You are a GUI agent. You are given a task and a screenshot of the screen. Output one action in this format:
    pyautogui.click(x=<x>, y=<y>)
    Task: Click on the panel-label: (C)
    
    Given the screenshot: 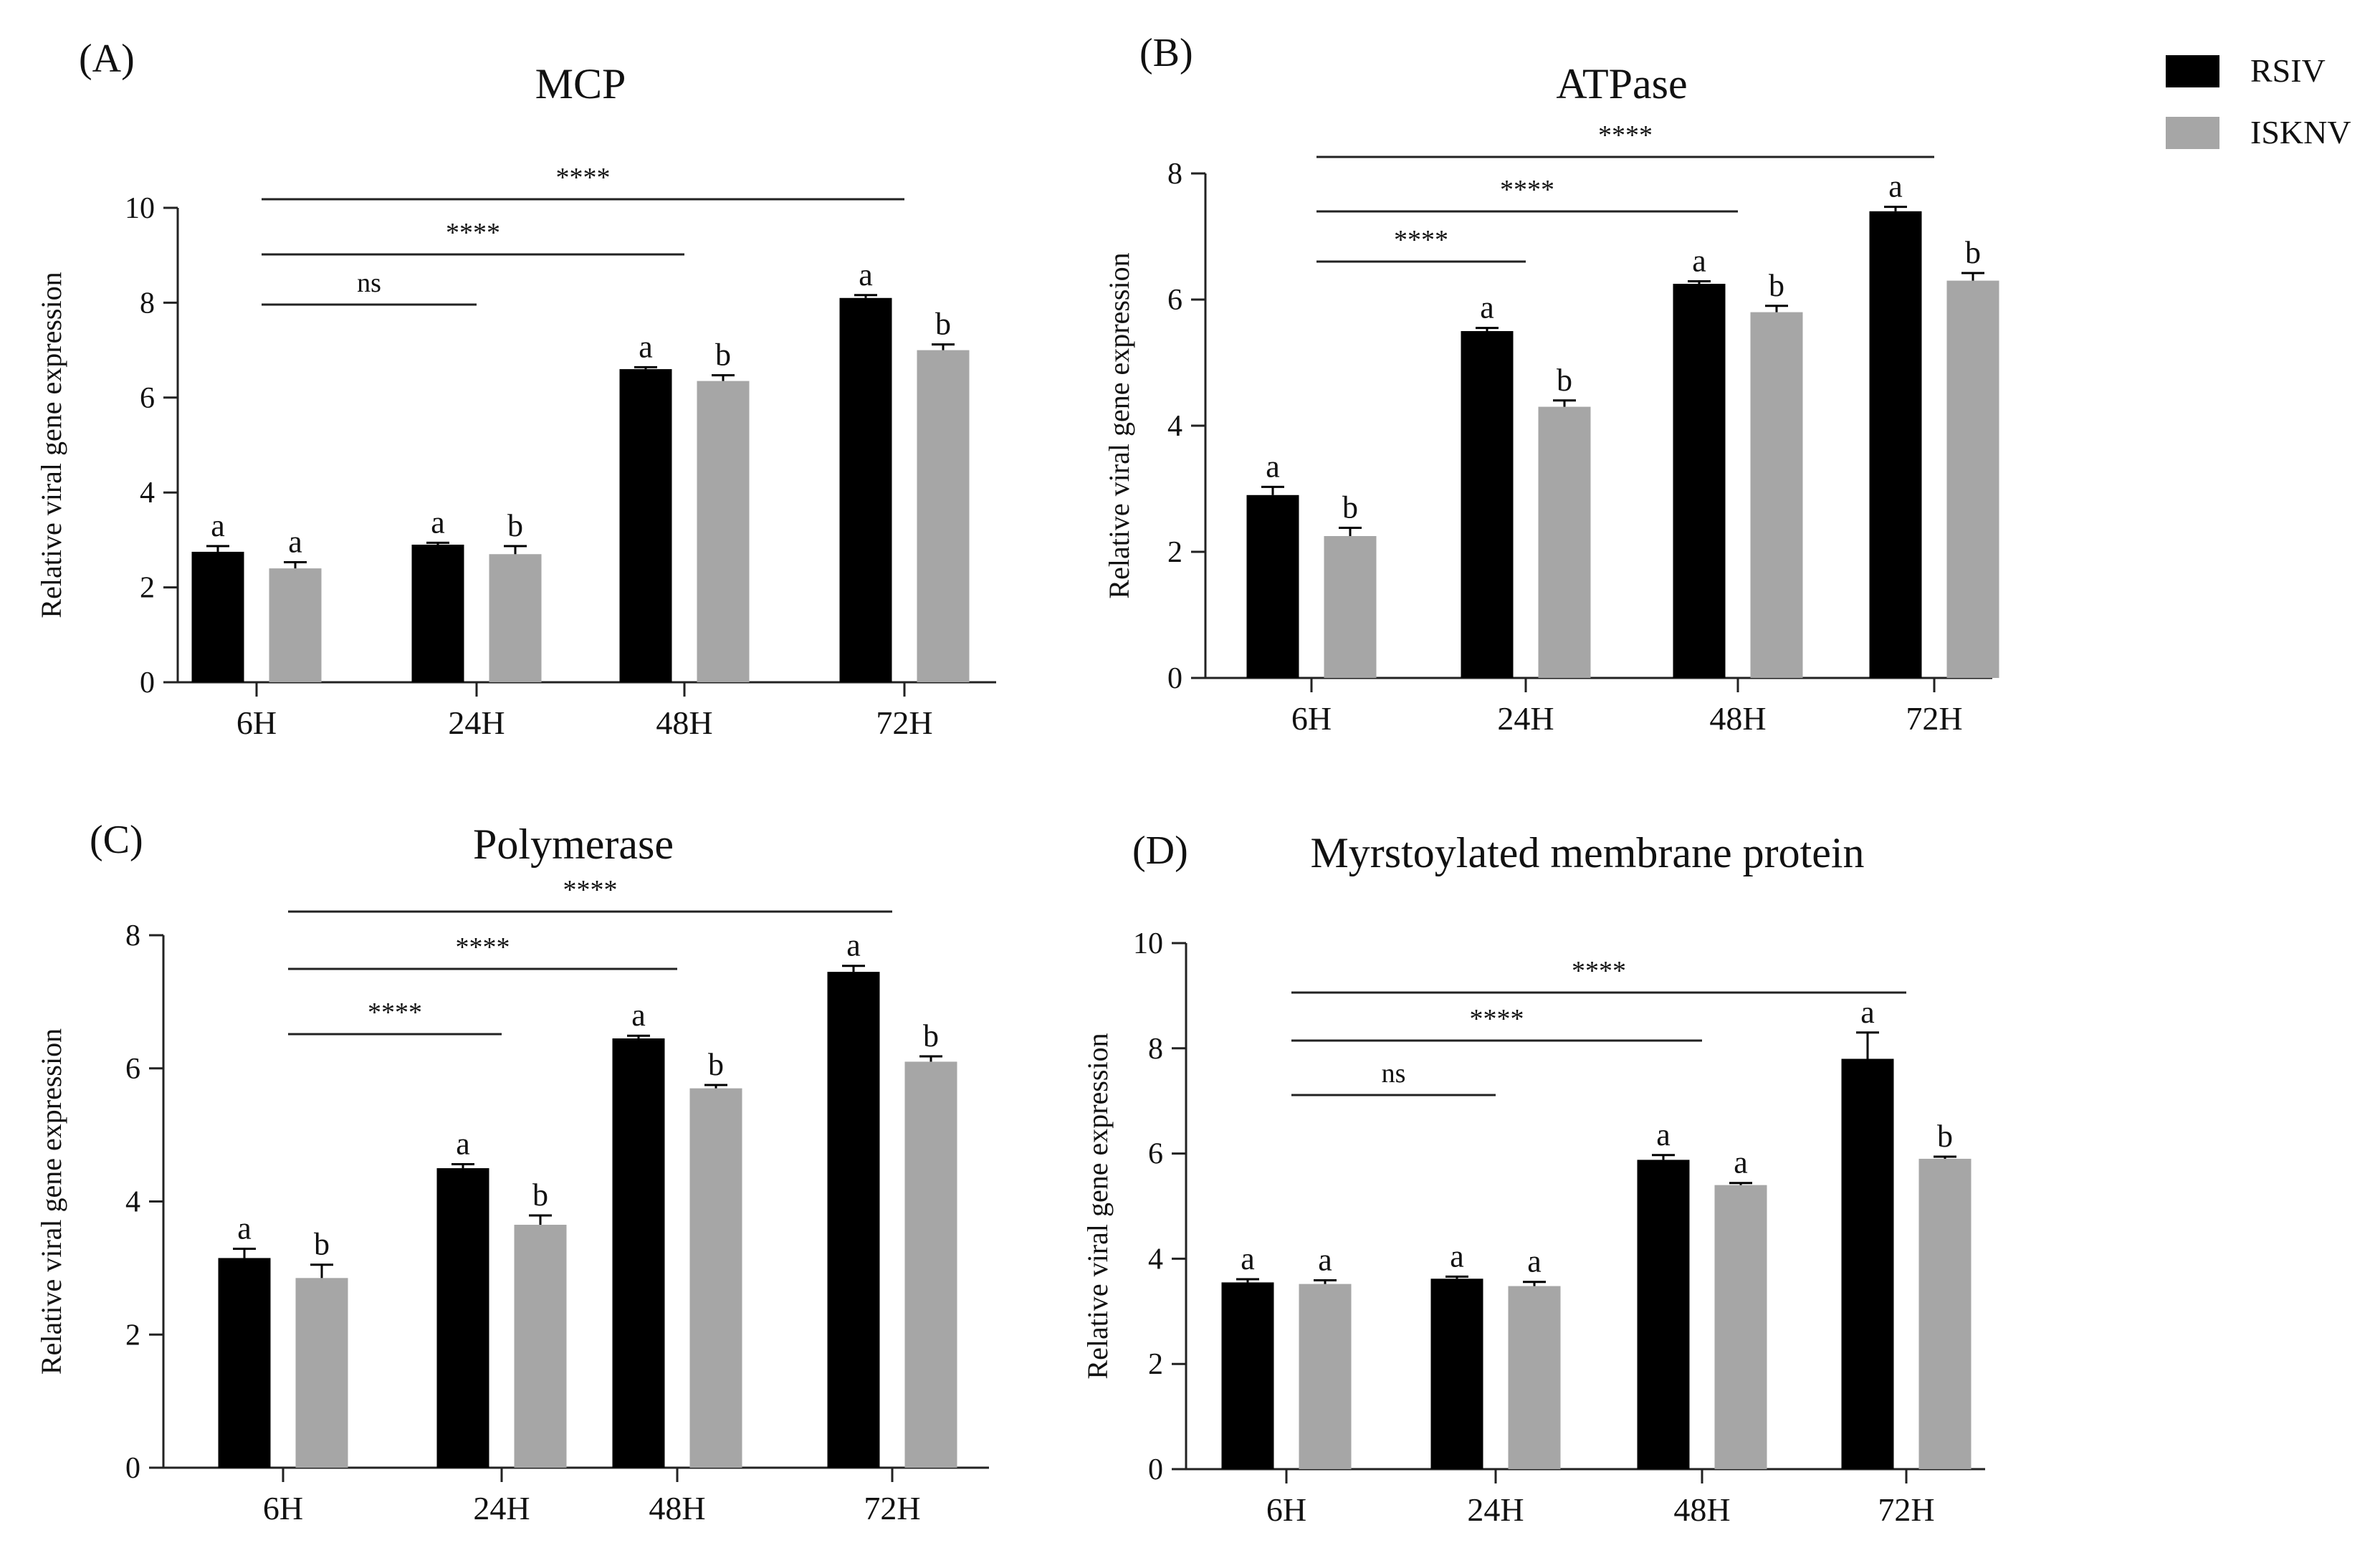 What is the action you would take?
    pyautogui.click(x=116, y=840)
    